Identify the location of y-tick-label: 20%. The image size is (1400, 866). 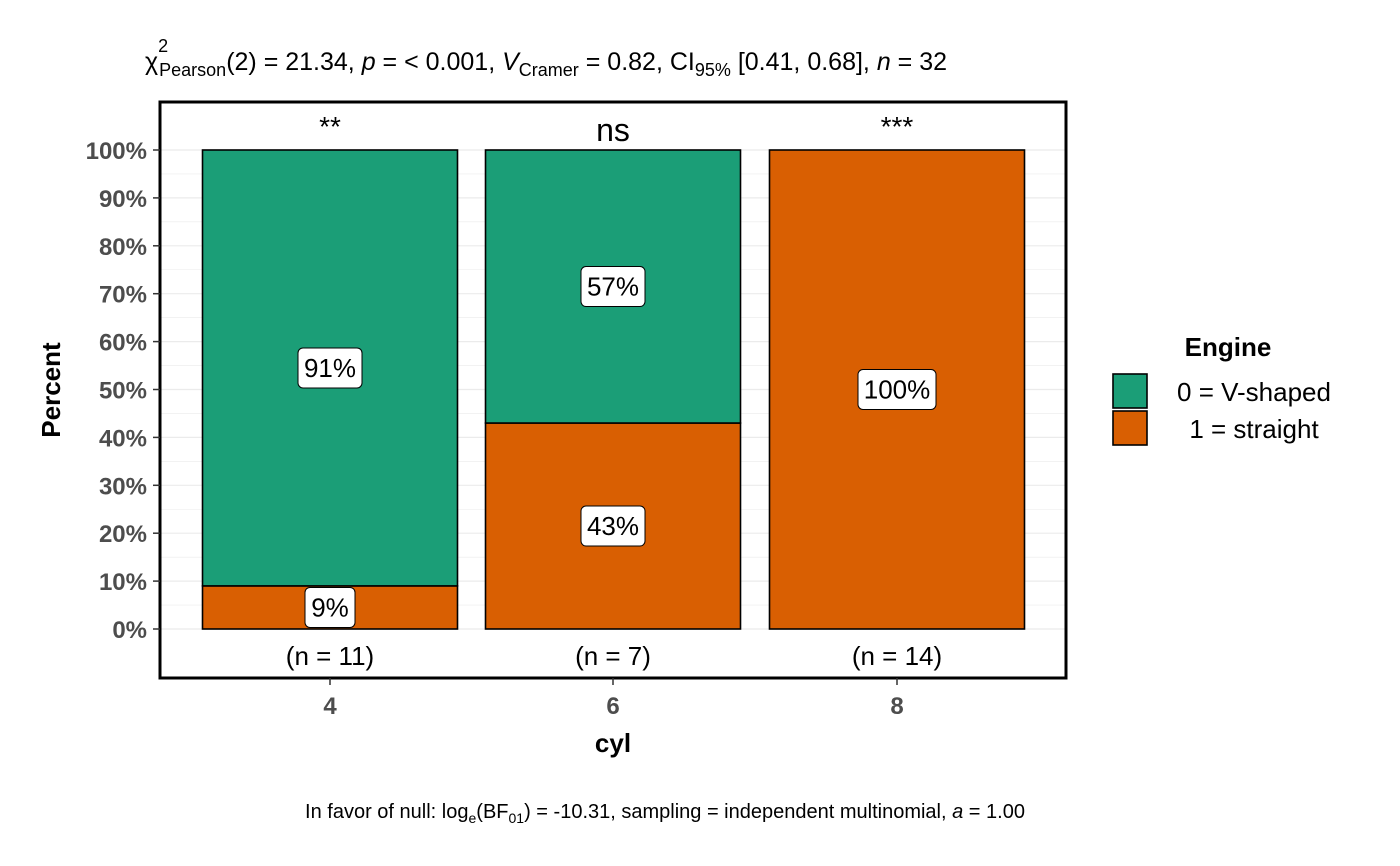
(123, 534).